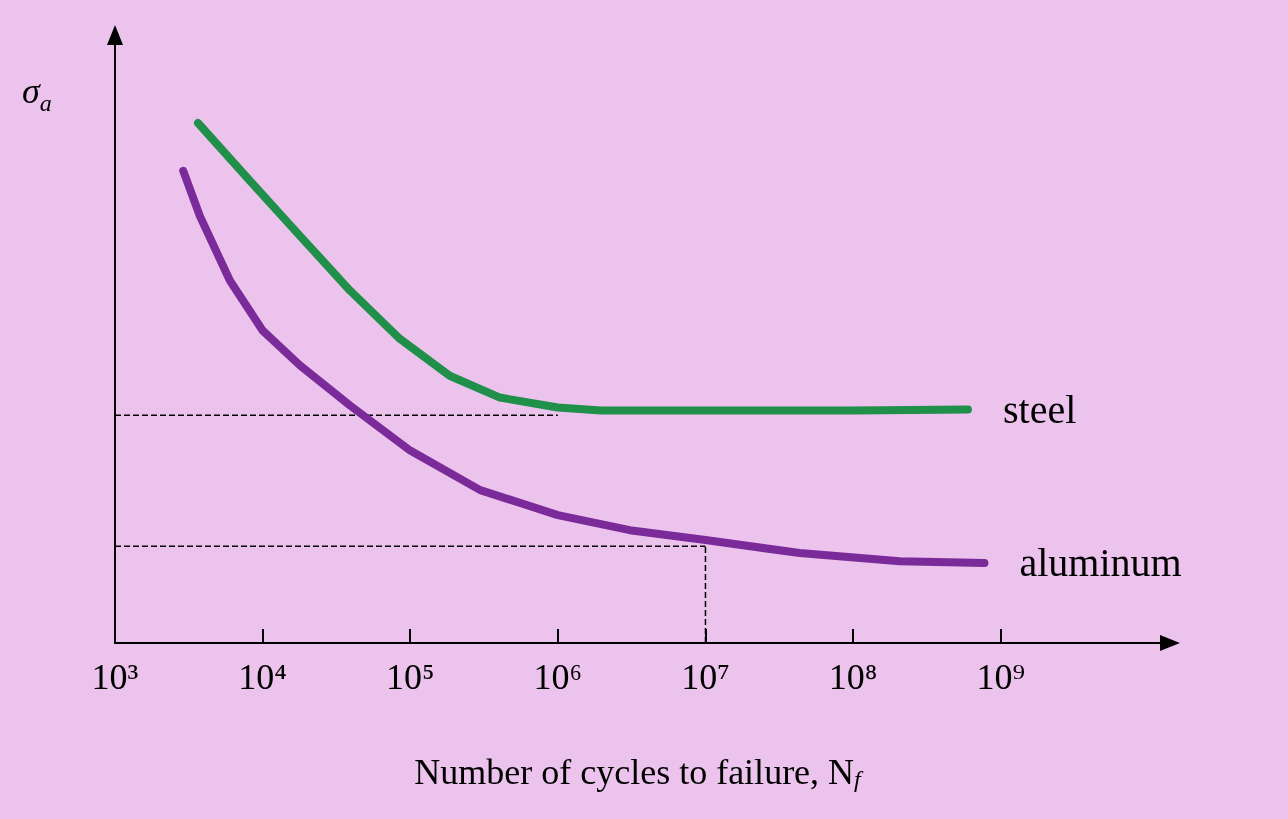 The image size is (1288, 819). I want to click on x-tick-label: 10⁸, so click(853, 677).